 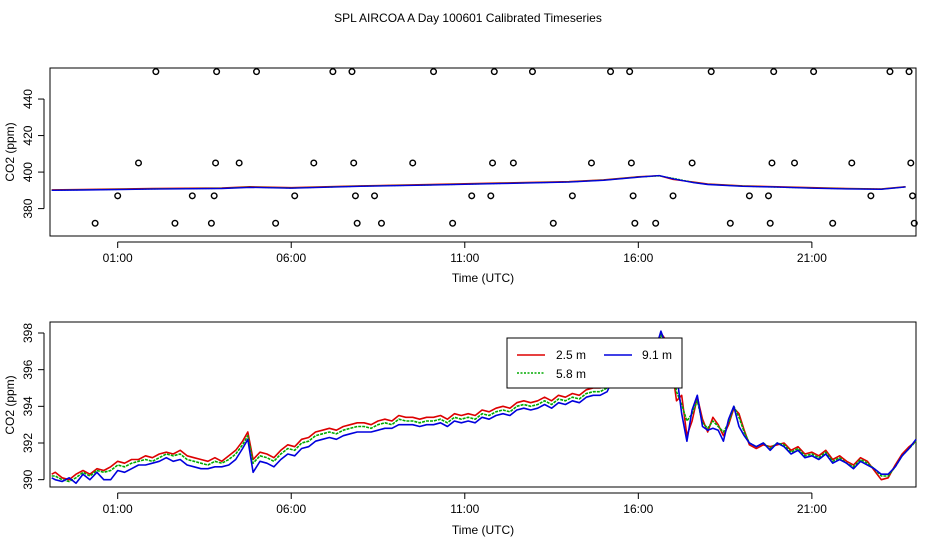 I want to click on legend-box, so click(x=594, y=363).